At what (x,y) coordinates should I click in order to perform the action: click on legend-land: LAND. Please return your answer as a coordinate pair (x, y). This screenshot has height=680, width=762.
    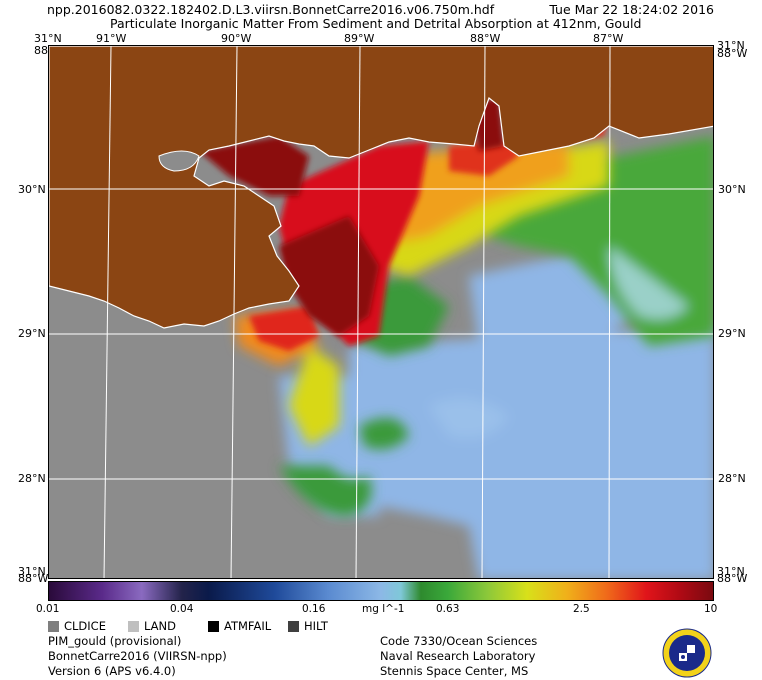
    Looking at the image, I should click on (152, 626).